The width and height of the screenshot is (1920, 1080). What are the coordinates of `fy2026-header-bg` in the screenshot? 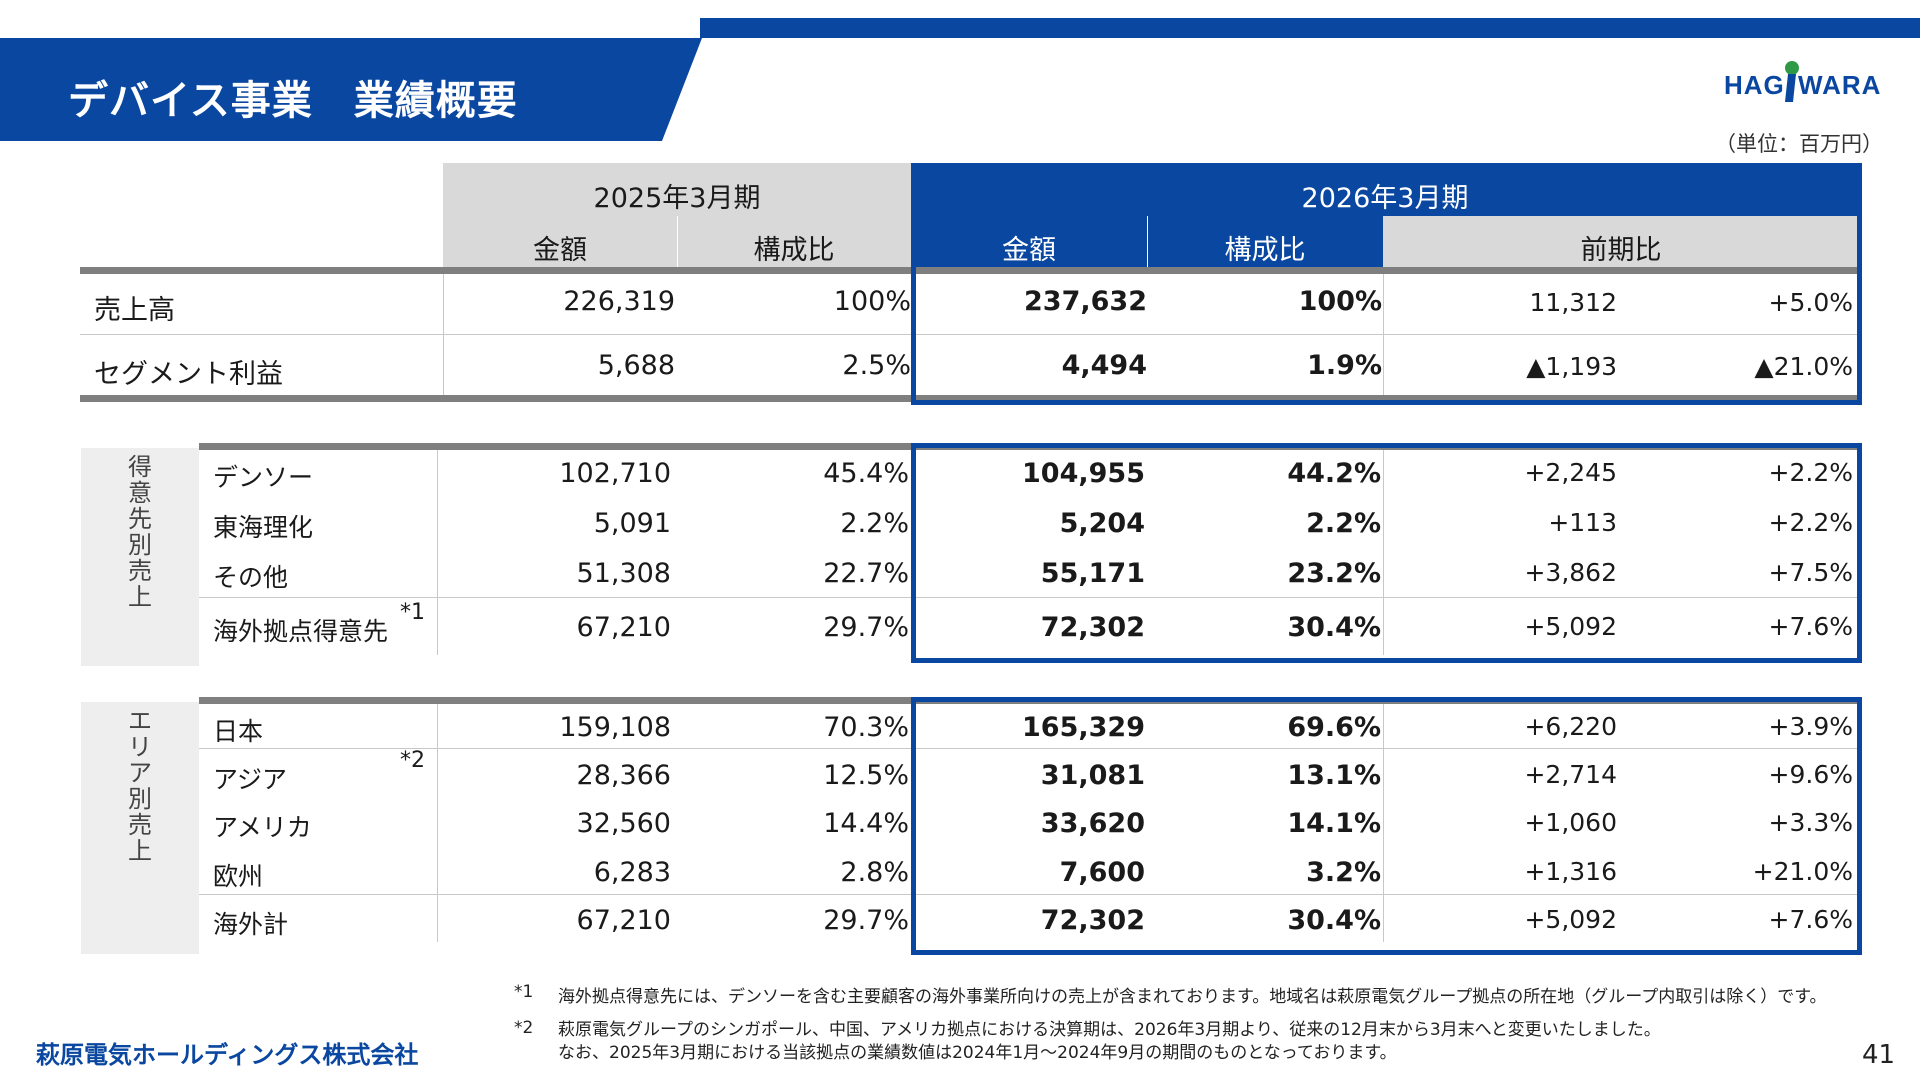 It's located at (1385, 189).